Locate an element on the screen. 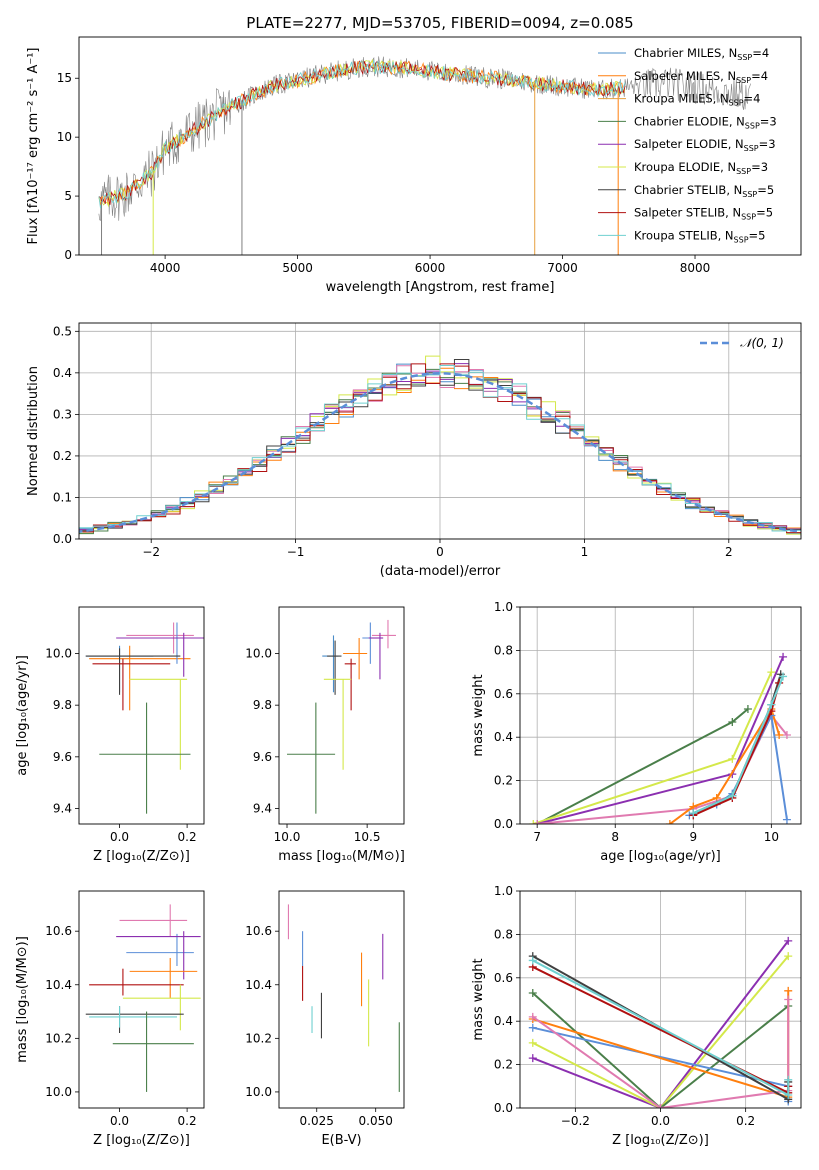 Image resolution: width=819 pixels, height=1170 pixels. y-axis-label: mass [log₁₀(M/M⊙)] is located at coordinates (22, 999).